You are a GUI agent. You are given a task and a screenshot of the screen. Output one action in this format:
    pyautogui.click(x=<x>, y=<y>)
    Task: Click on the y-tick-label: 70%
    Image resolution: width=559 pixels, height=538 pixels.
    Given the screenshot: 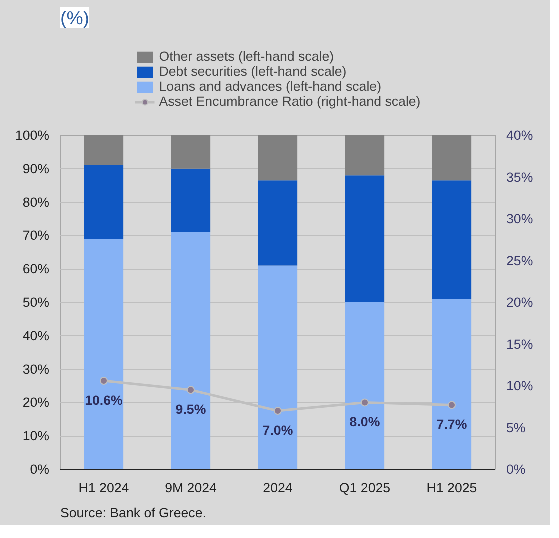 What is the action you would take?
    pyautogui.click(x=36, y=236)
    